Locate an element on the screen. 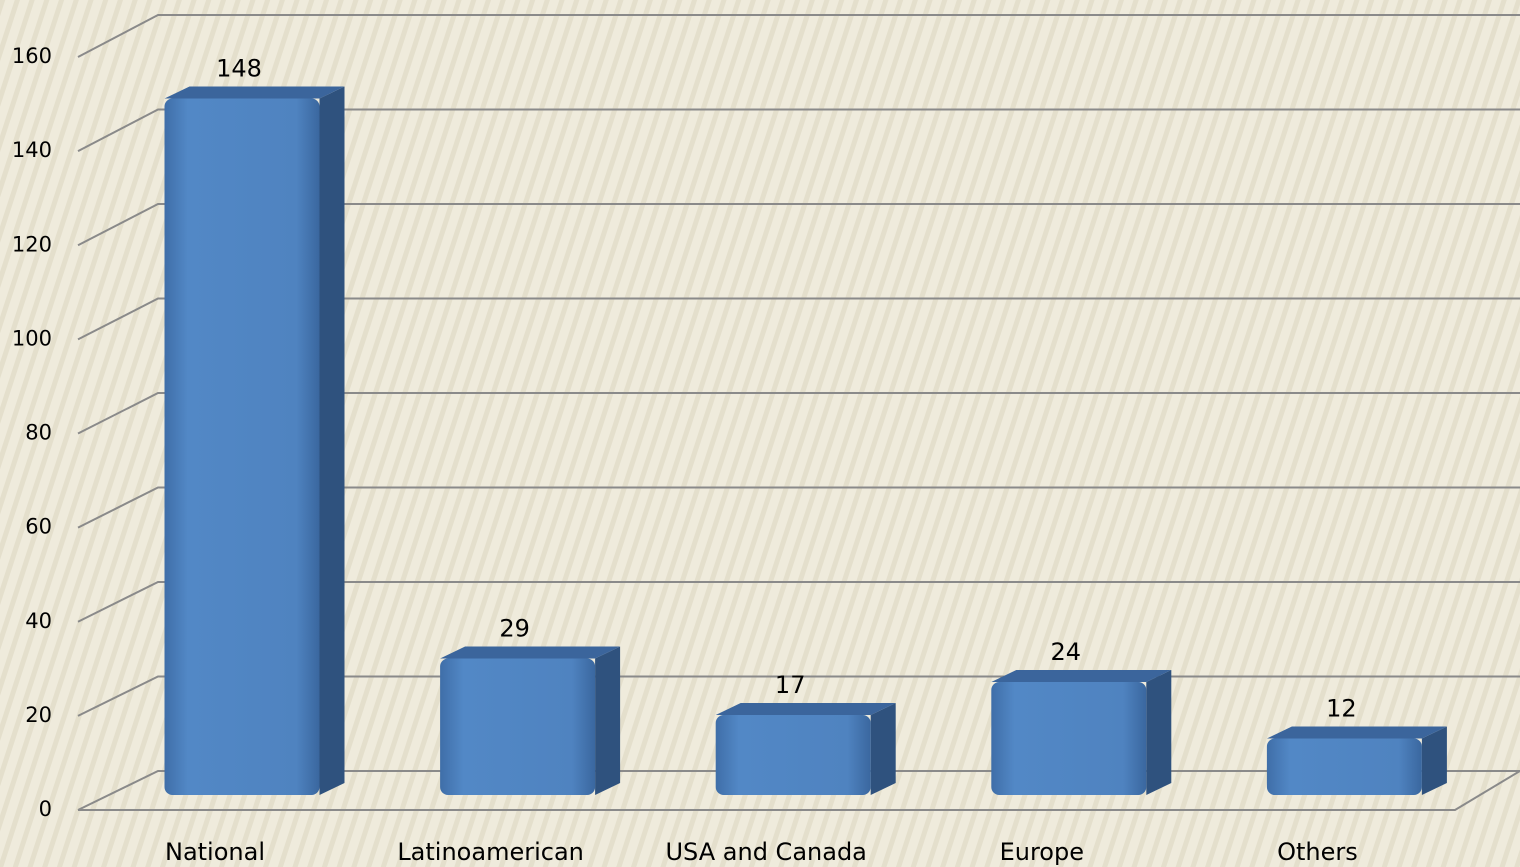 This screenshot has height=867, width=1520. x-tick-label: Others is located at coordinates (1317, 852).